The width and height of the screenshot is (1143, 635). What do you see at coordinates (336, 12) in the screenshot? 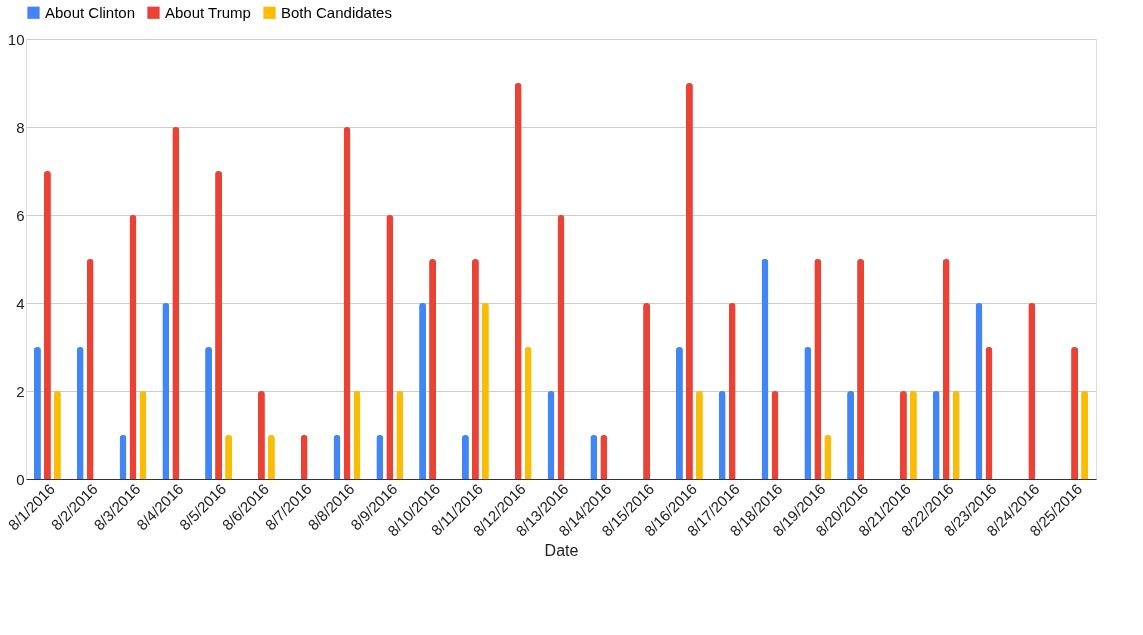
I see `legend-label: Both Candidates` at bounding box center [336, 12].